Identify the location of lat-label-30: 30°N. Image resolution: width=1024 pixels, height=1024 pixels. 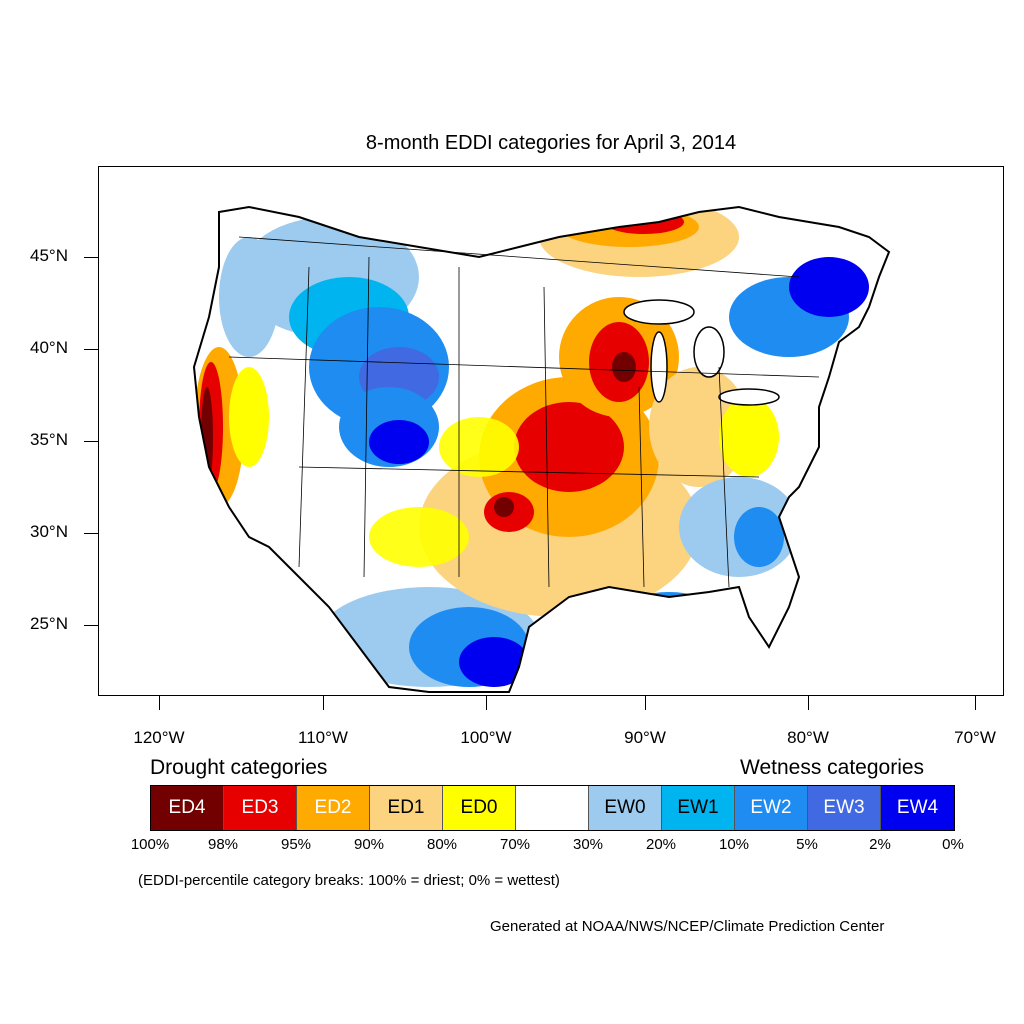
(49, 531).